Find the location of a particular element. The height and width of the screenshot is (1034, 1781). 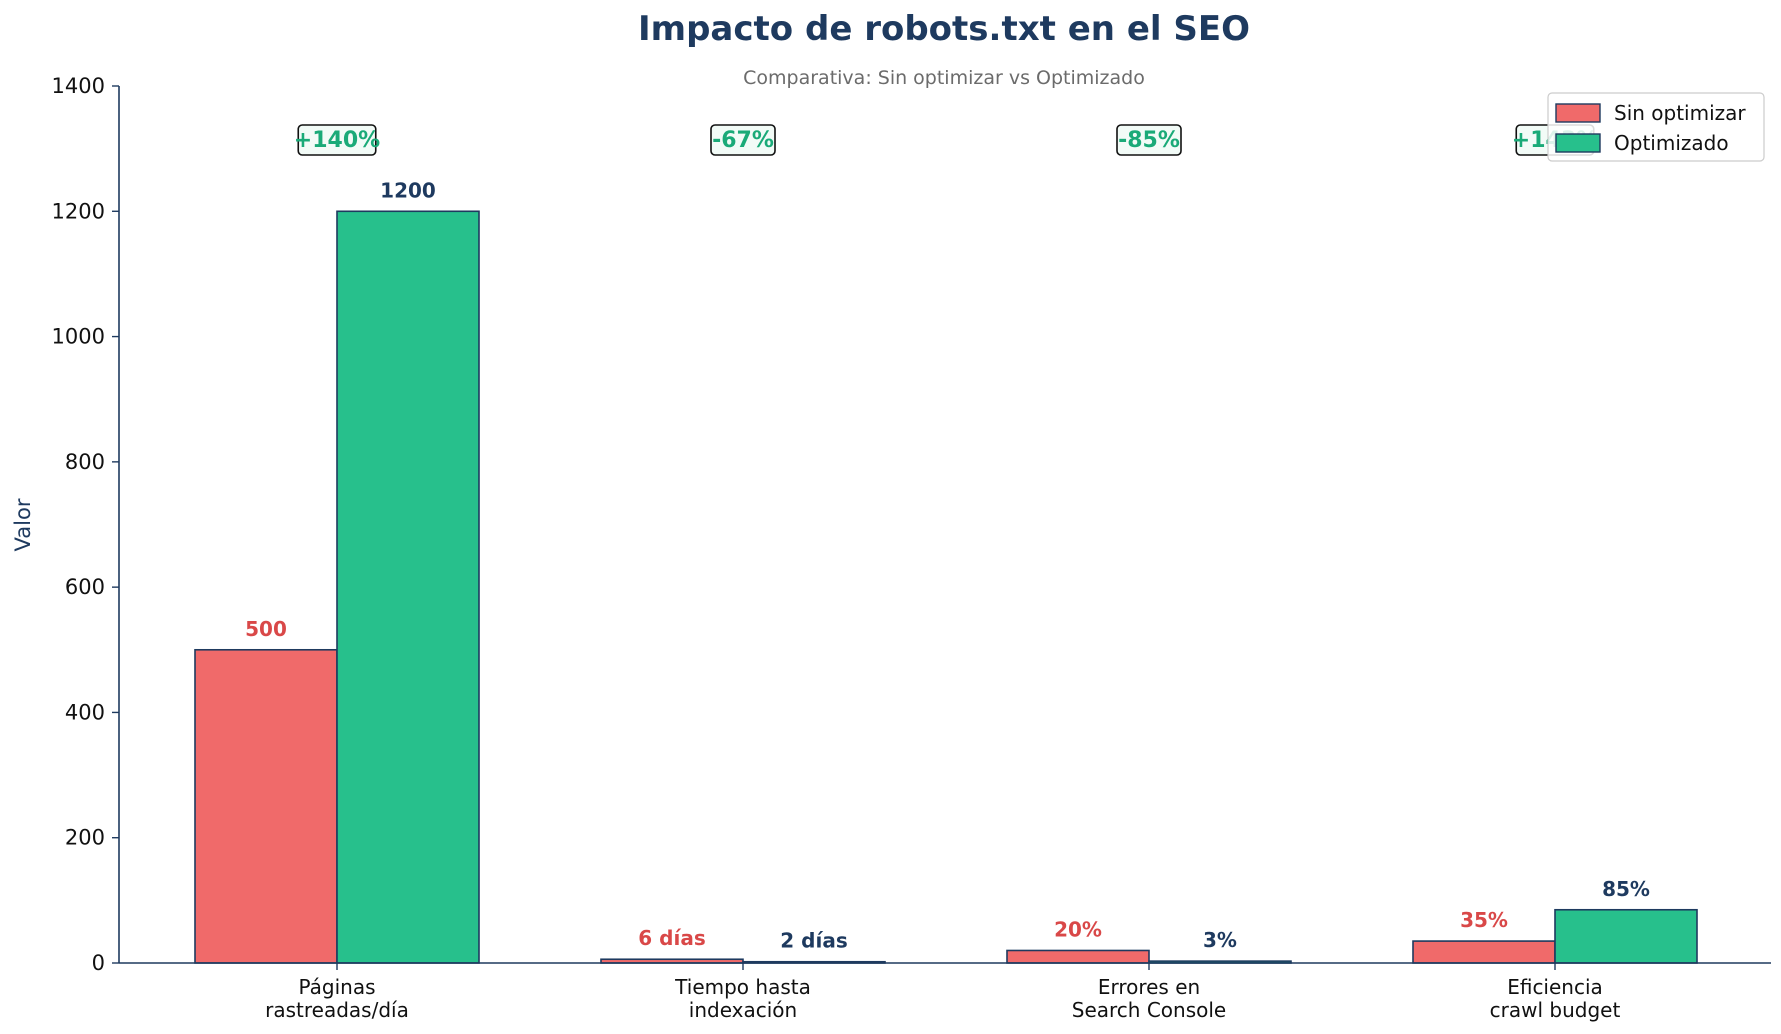

data-label: 35% is located at coordinates (1484, 920).